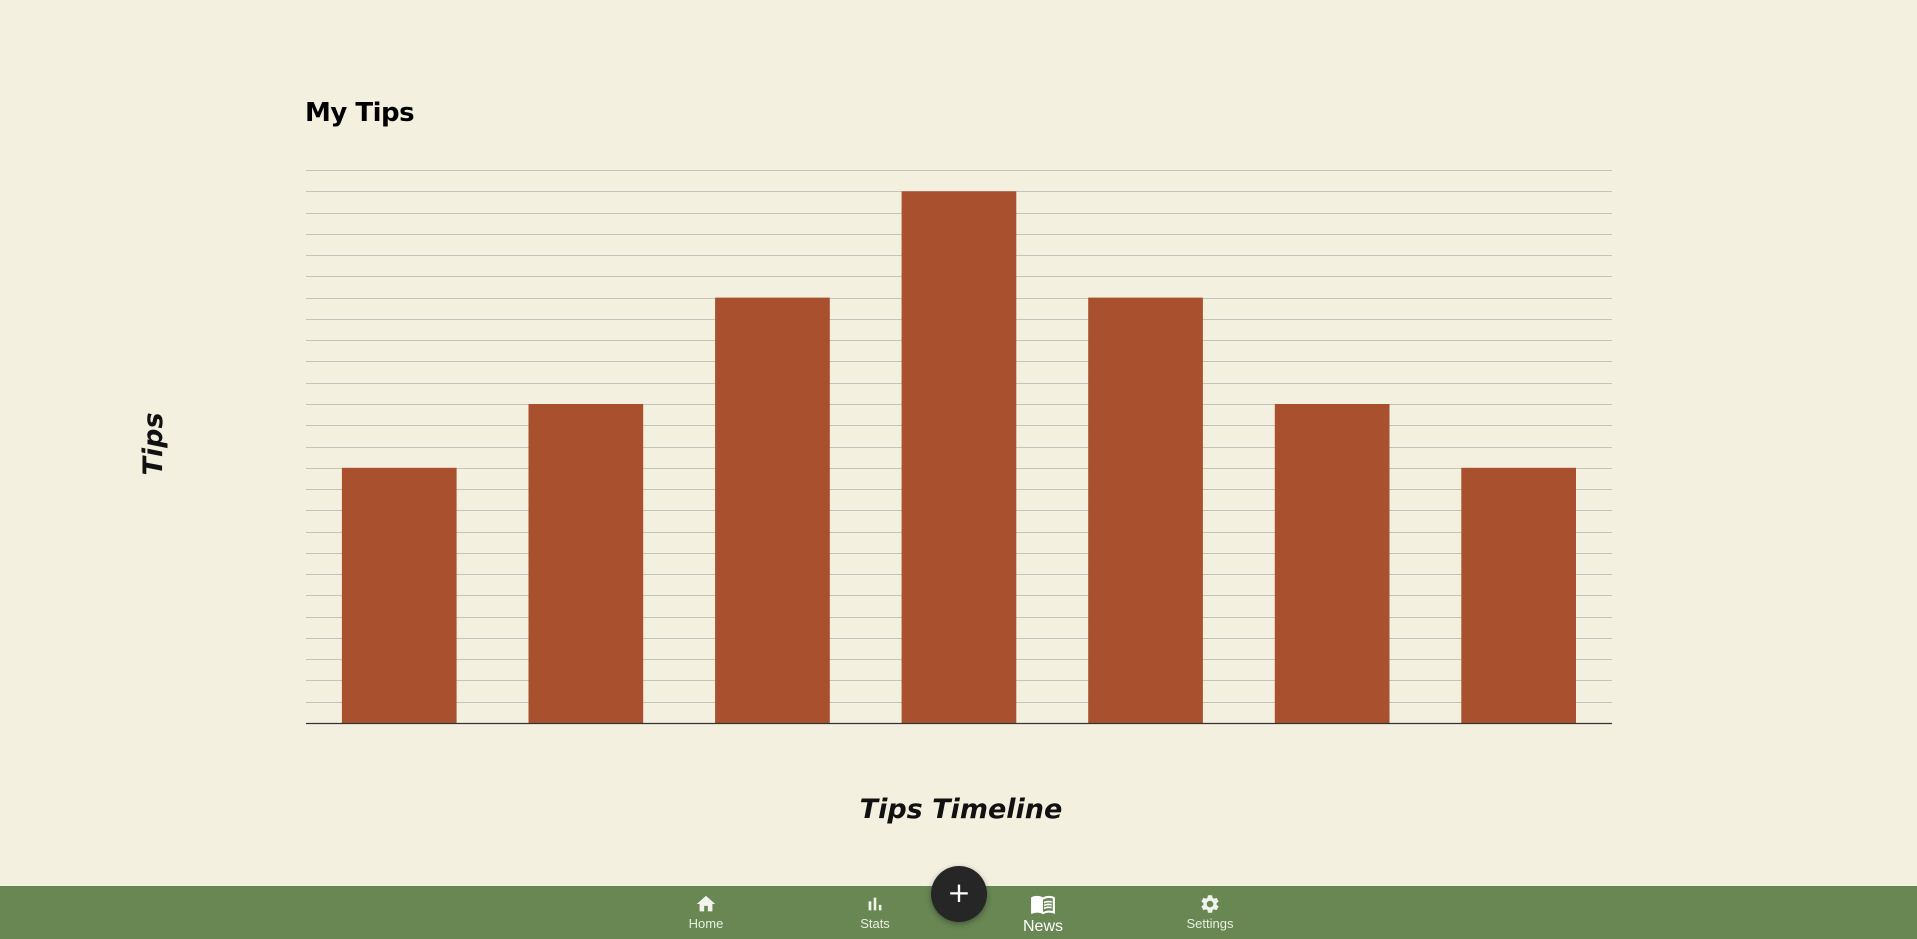  I want to click on plus-icon: +, so click(959, 892).